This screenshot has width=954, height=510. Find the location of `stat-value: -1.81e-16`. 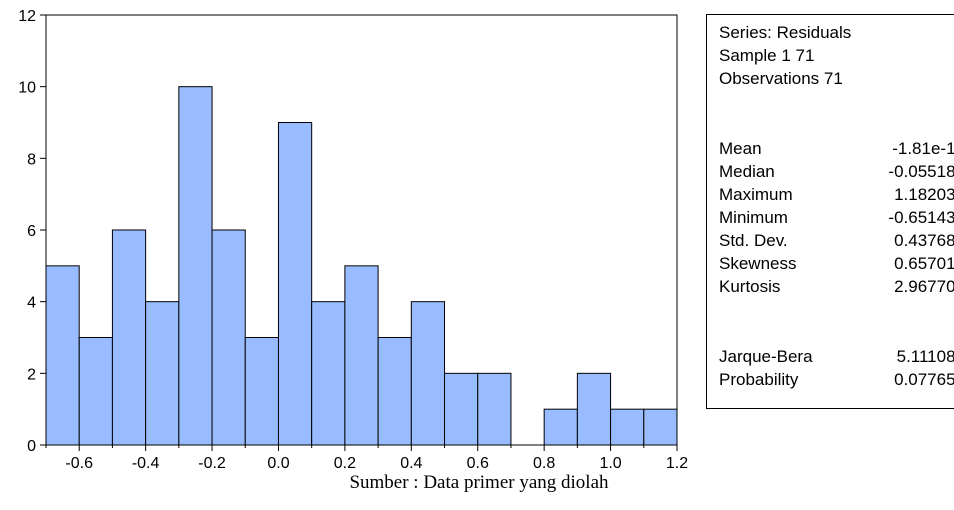

stat-value: -1.81e-16 is located at coordinates (923, 148).